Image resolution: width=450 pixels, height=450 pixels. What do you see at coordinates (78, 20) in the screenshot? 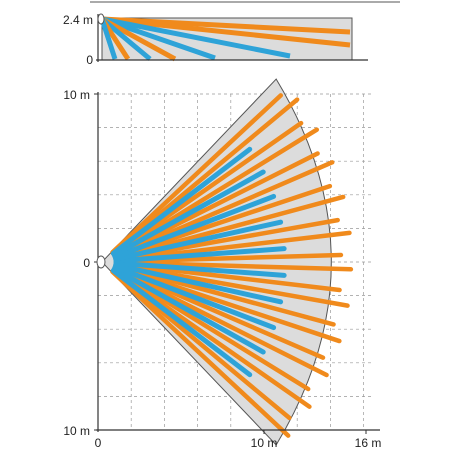
I see `side-view-height-label: 2.4 m` at bounding box center [78, 20].